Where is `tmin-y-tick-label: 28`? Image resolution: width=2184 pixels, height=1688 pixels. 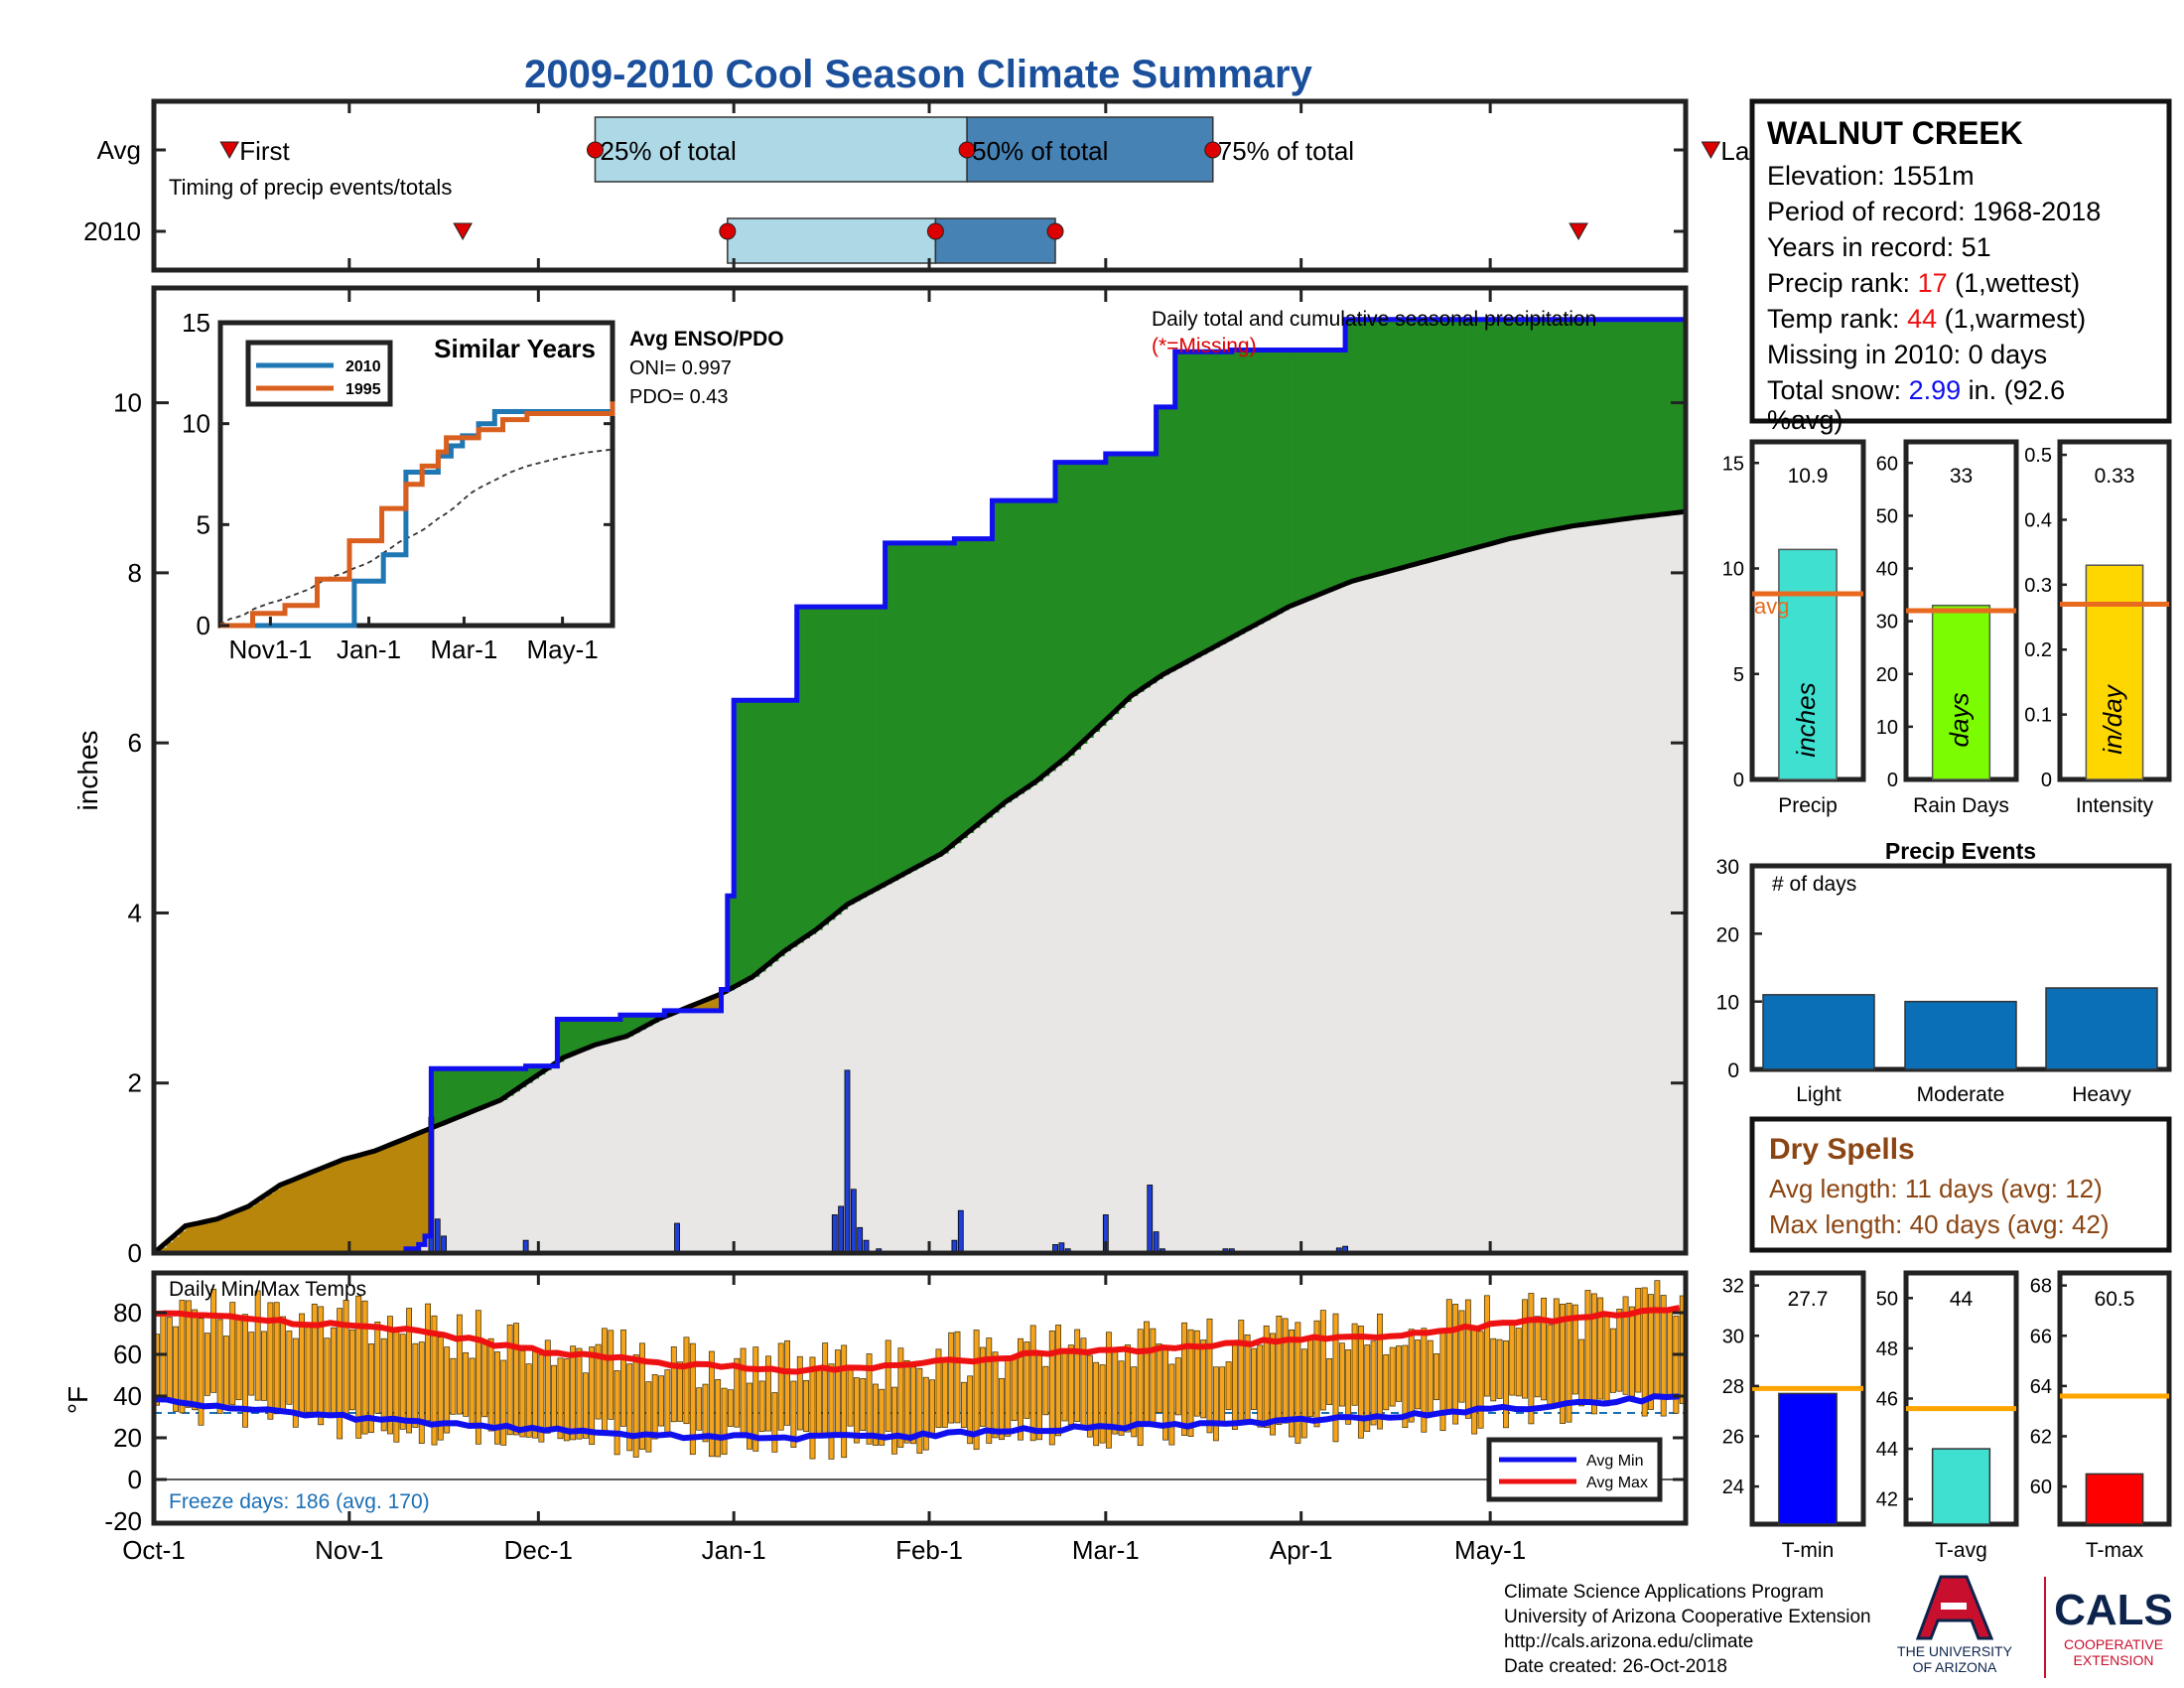 tmin-y-tick-label: 28 is located at coordinates (1733, 1387).